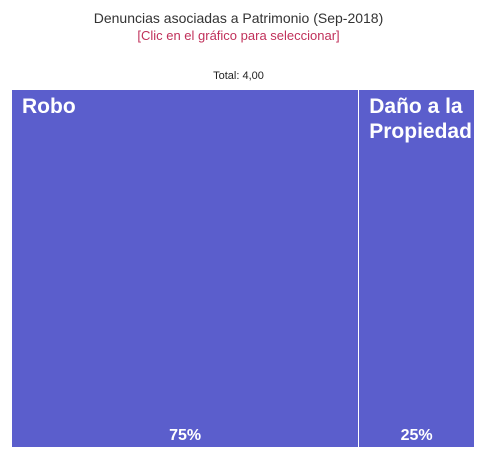  What do you see at coordinates (49, 106) in the screenshot?
I see `cell-label: Robo` at bounding box center [49, 106].